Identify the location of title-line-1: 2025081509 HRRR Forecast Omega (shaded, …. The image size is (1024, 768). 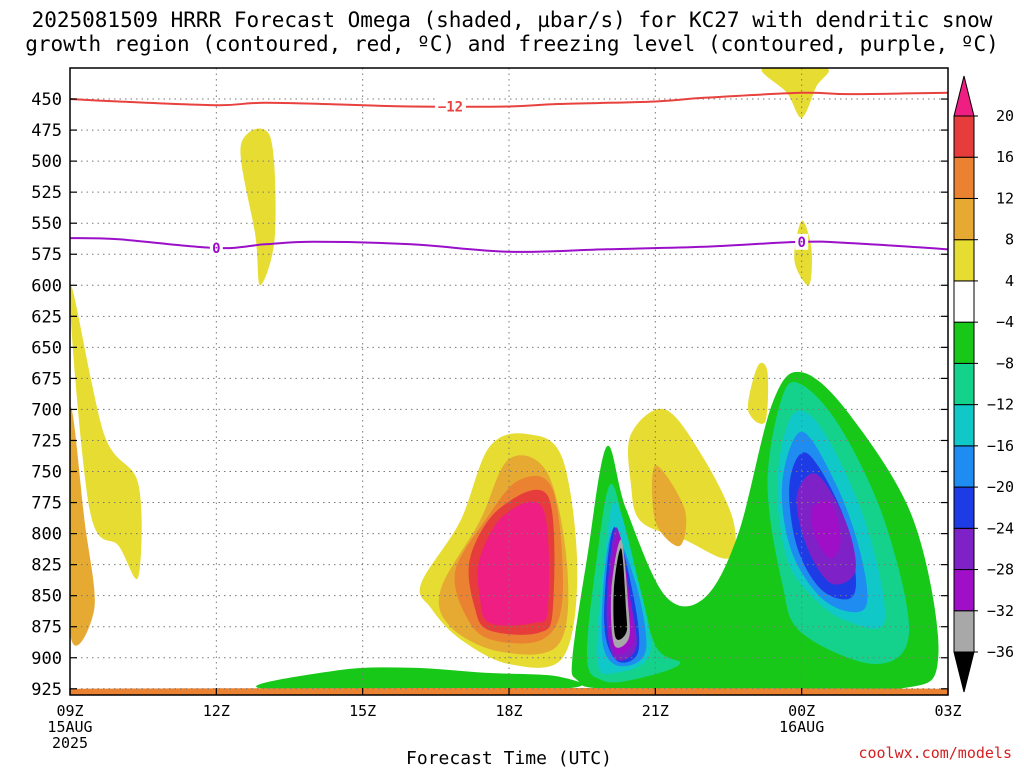
(512, 20).